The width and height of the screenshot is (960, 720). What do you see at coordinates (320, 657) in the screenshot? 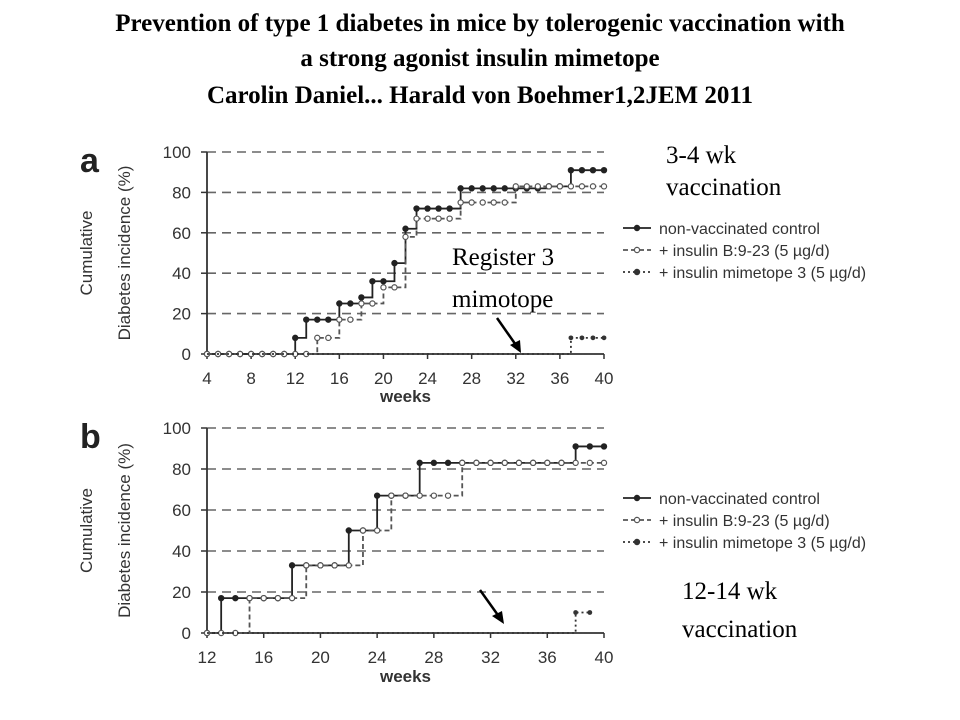
I see `x-tick-label: 20` at bounding box center [320, 657].